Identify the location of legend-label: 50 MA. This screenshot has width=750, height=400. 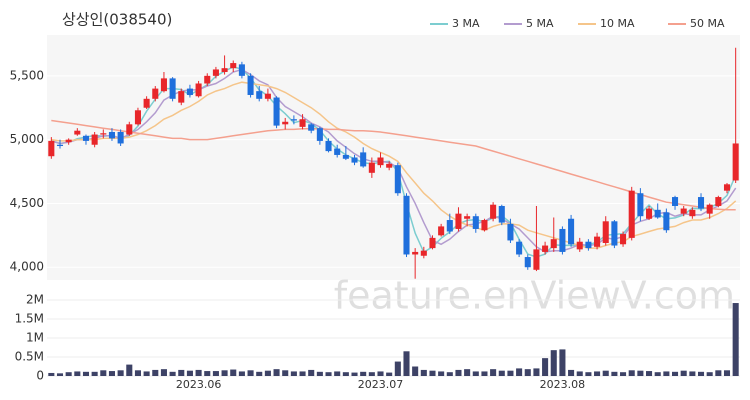
(707, 23).